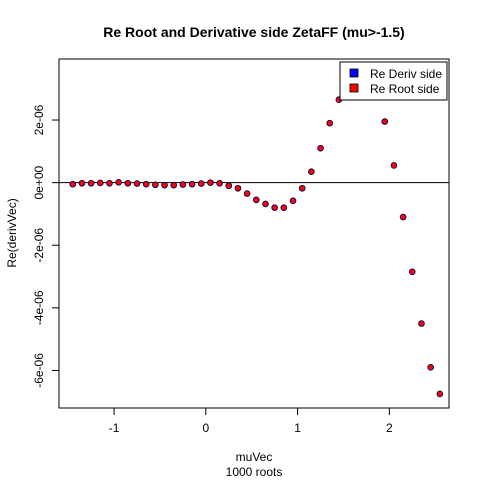  Describe the element at coordinates (354, 88) in the screenshot. I see `legend-swatch-root` at that location.